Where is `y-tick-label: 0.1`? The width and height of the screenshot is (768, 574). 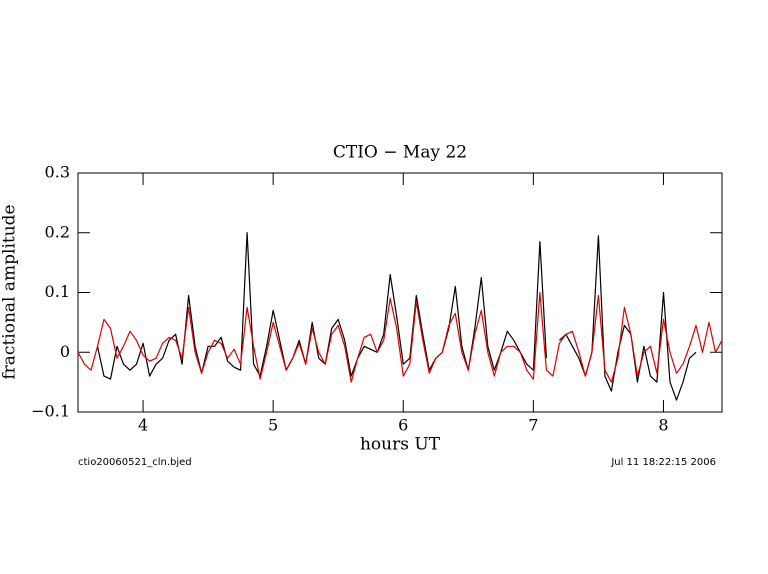
y-tick-label: 0.1 is located at coordinates (57, 291).